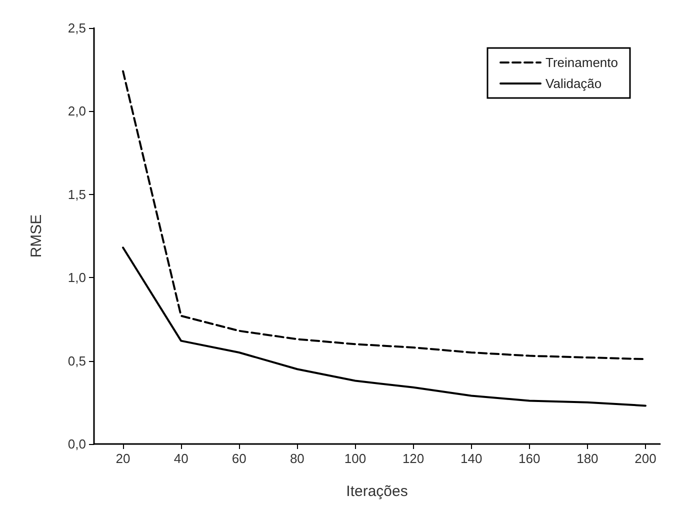 The image size is (678, 518). What do you see at coordinates (587, 458) in the screenshot?
I see `x-tick-label: 180` at bounding box center [587, 458].